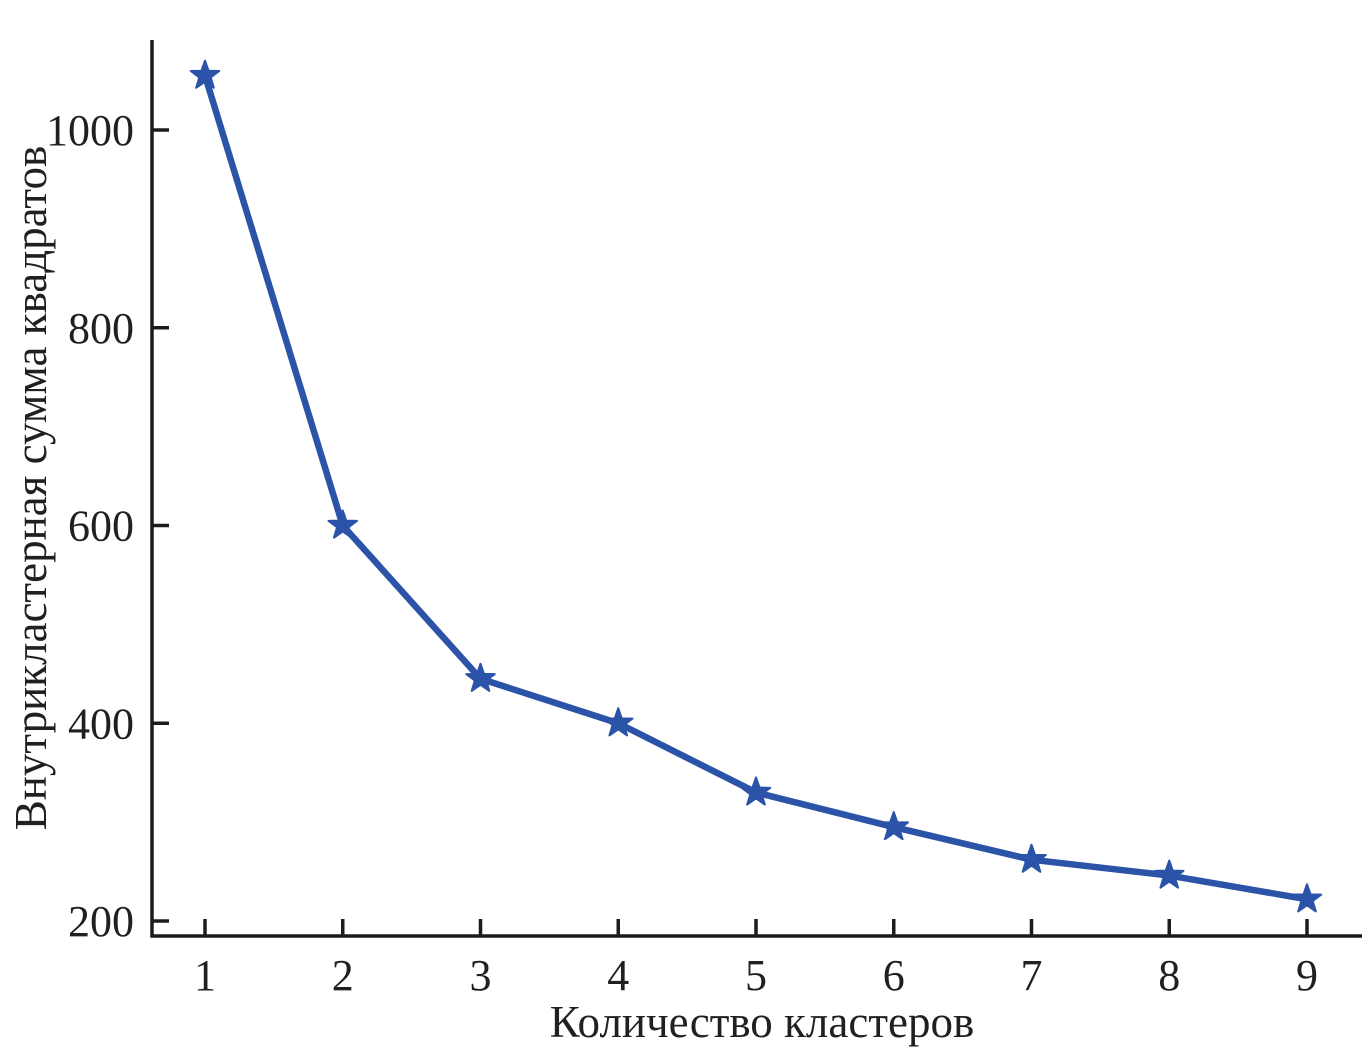 This screenshot has height=1053, width=1365. Describe the element at coordinates (31, 488) in the screenshot. I see `y-axis-title: Внутрикластерная сумма квадратов` at that location.